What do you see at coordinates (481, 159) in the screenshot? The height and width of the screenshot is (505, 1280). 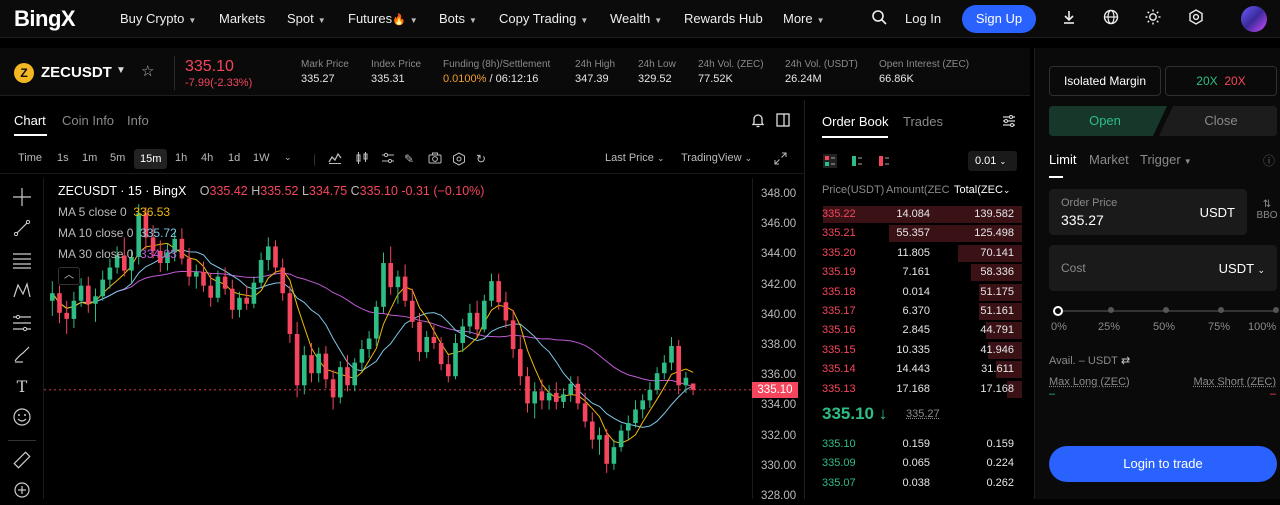 I see `refresh-icon: ↻` at bounding box center [481, 159].